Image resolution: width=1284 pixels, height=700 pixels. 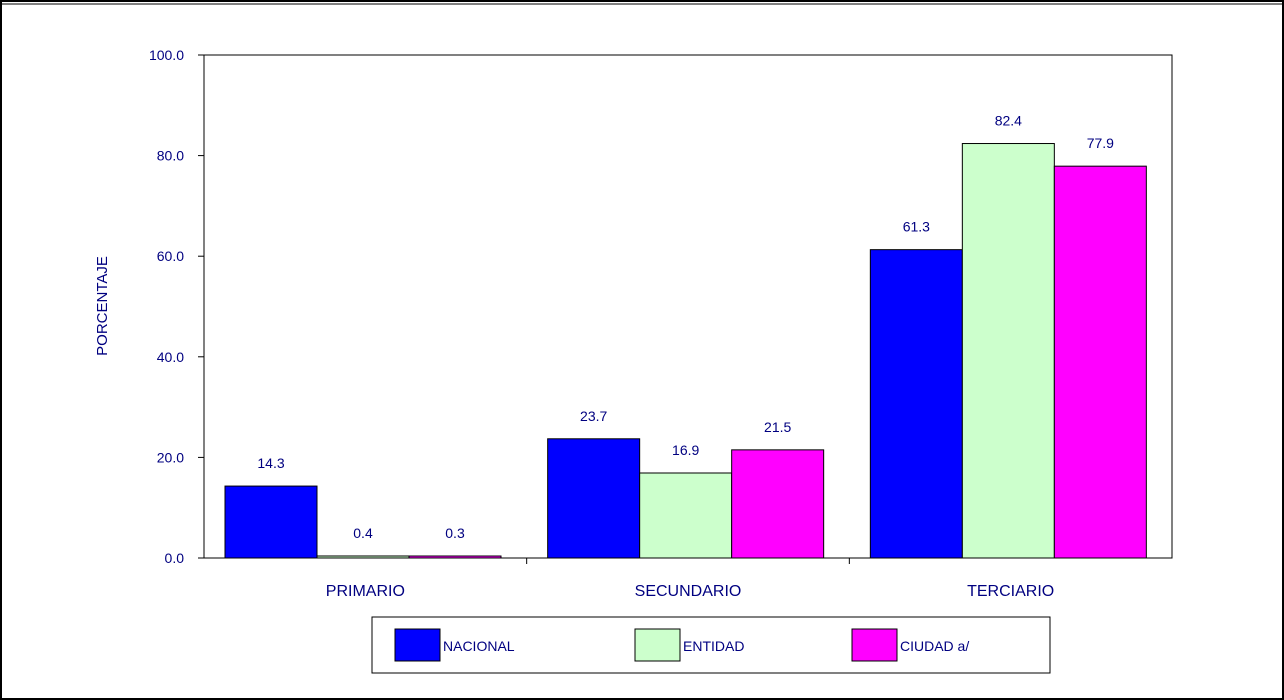 What do you see at coordinates (686, 515) in the screenshot?
I see `bar-entidad-secundario` at bounding box center [686, 515].